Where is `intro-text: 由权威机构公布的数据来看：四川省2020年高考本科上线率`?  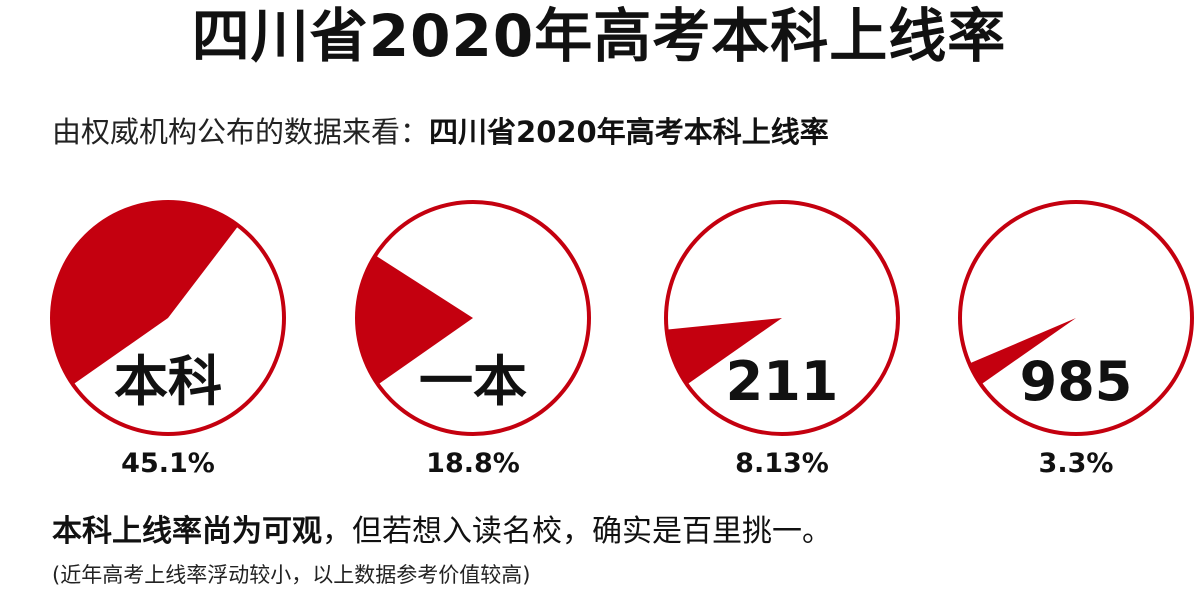
intro-text: 由权威机构公布的数据来看：四川省2020年高考本科上线率 is located at coordinates (440, 132).